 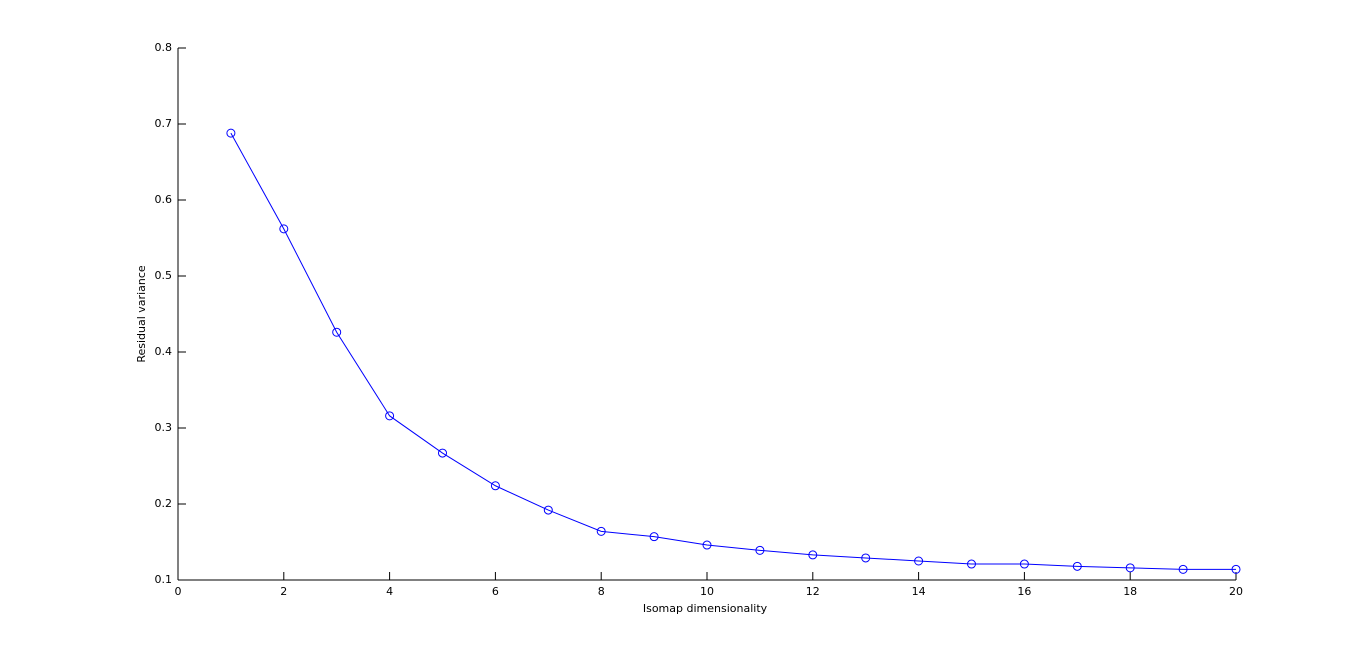 I want to click on x-axis-label: Isomap dimensionality, so click(x=705, y=608).